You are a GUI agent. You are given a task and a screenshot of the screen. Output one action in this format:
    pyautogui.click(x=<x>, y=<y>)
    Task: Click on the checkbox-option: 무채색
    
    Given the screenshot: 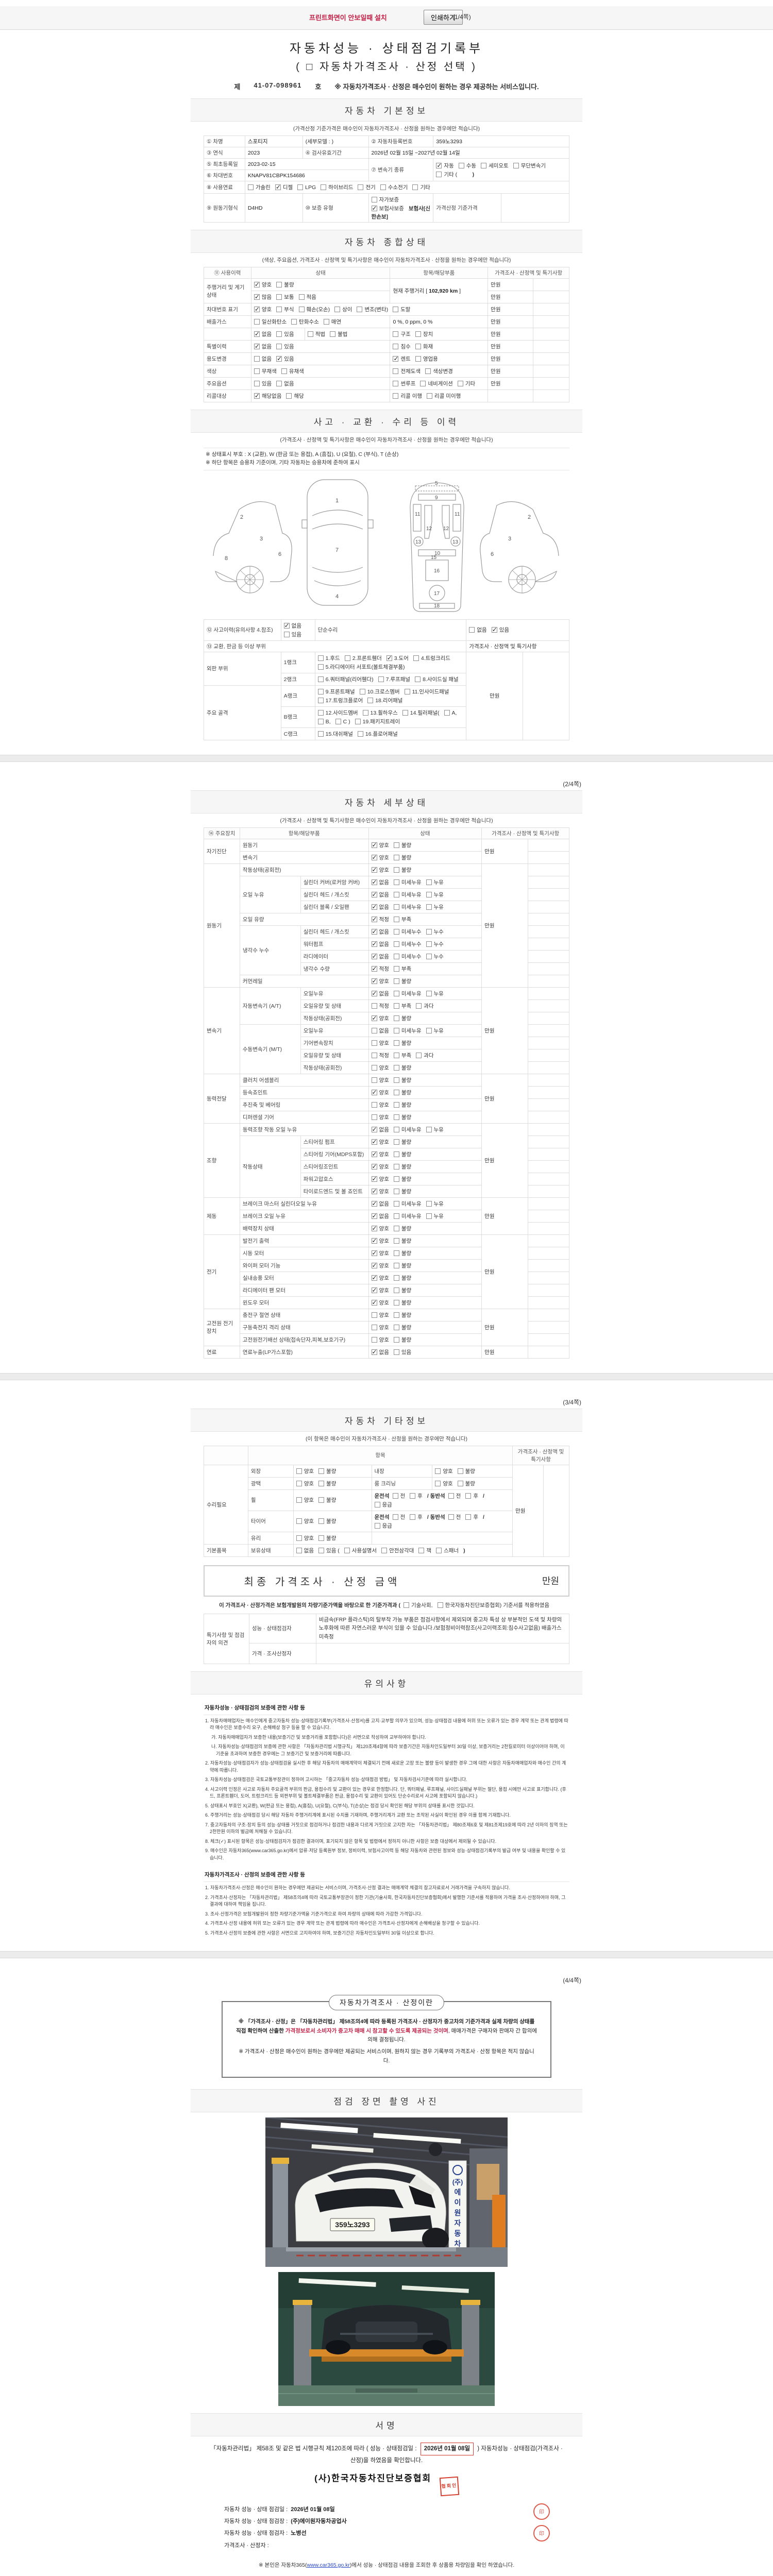 What is the action you would take?
    pyautogui.click(x=265, y=371)
    